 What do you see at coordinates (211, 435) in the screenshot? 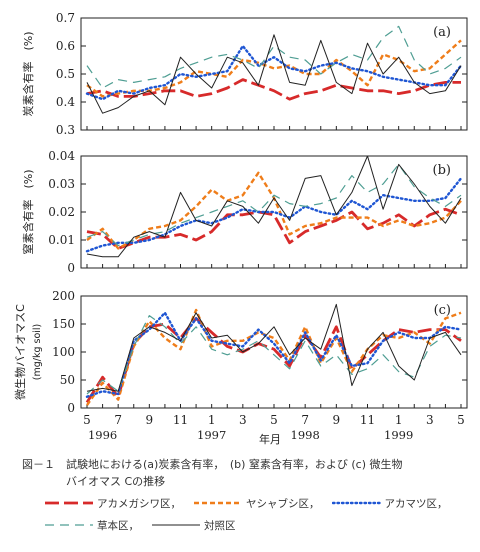
I see `x-year-label: 1997` at bounding box center [211, 435].